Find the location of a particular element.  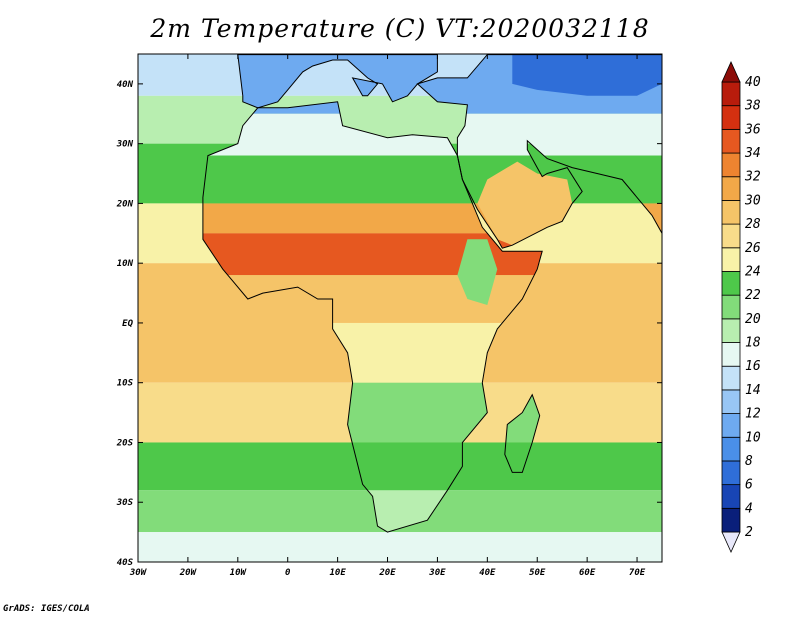

colorbar-label: 14 is located at coordinates (753, 390).